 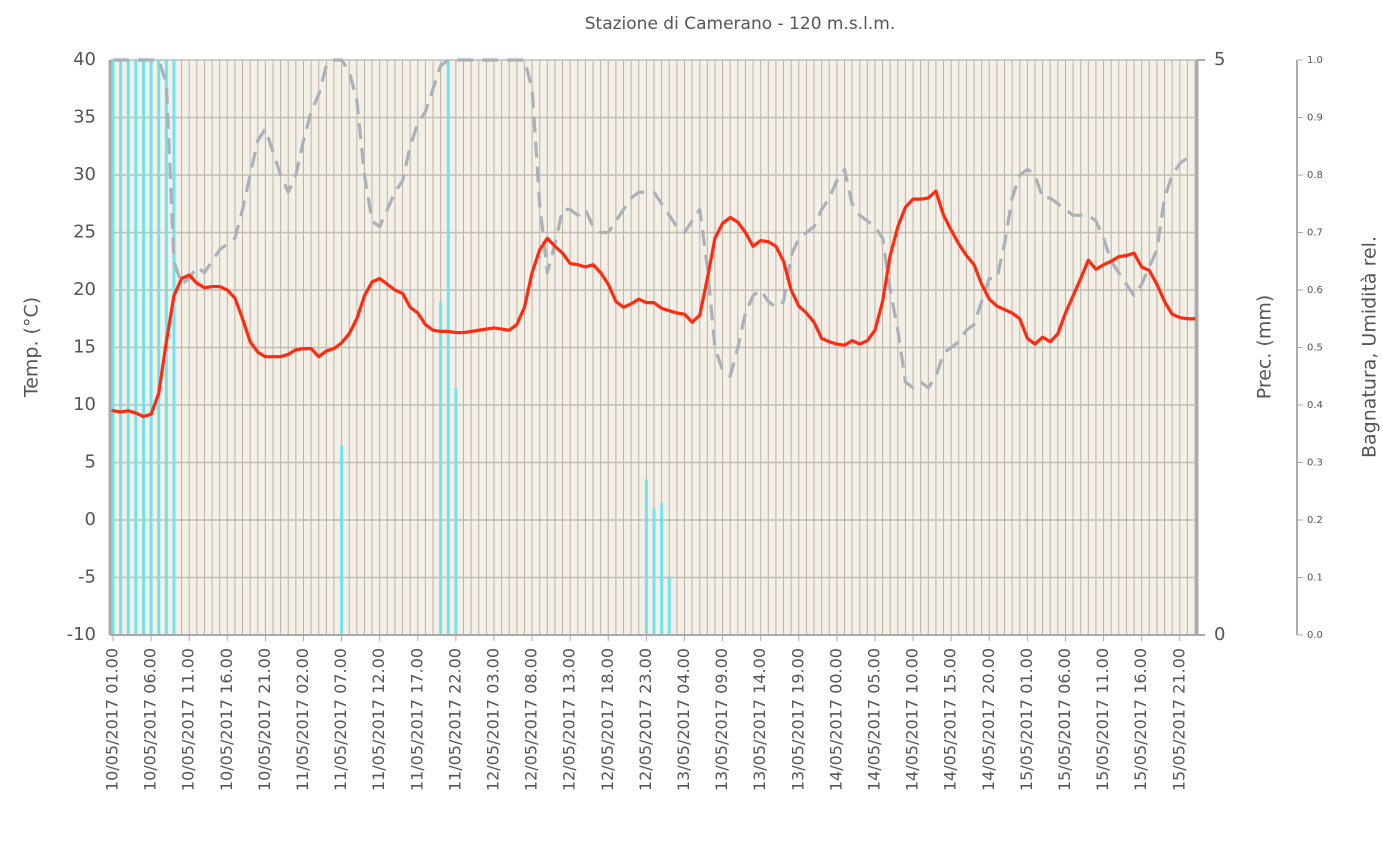 I want to click on x-tick-label: 12/05/2017 13.00, so click(x=569, y=719).